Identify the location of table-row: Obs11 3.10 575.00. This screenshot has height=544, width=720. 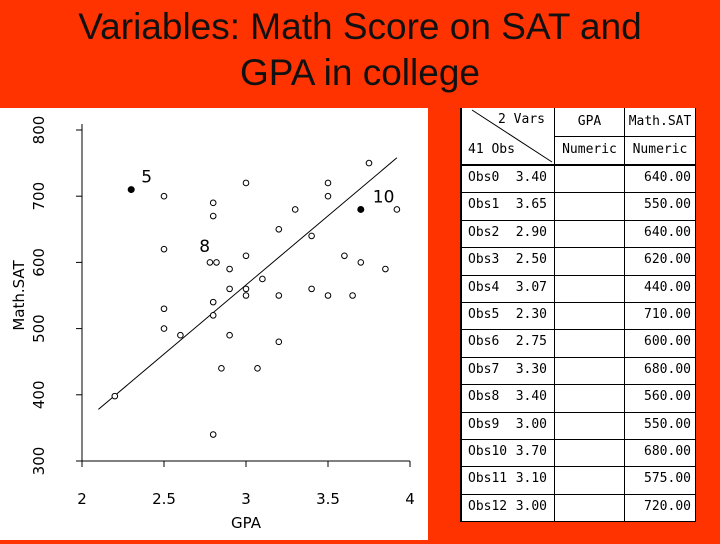
(578, 481).